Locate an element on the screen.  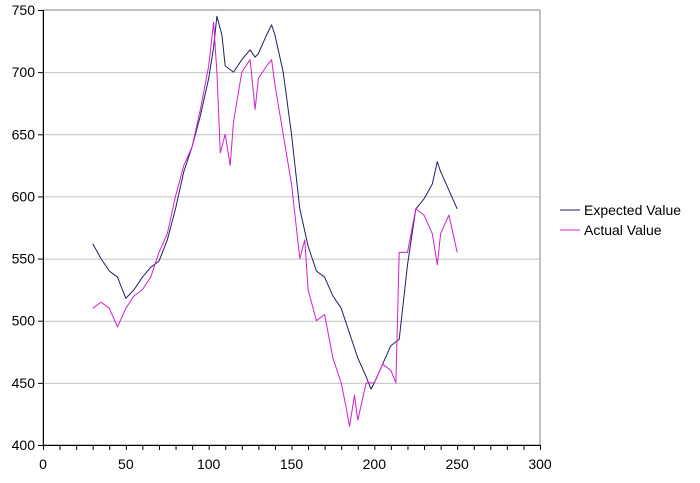
y-tick-label: 700 is located at coordinates (24, 72).